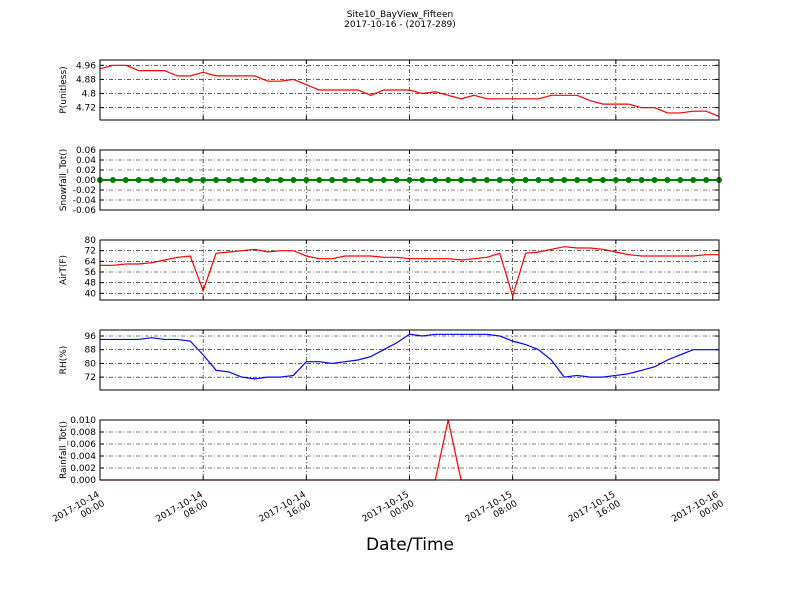 This screenshot has height=600, width=800. What do you see at coordinates (400, 15) in the screenshot?
I see `chart-title: Site10_BayView_Fifteen` at bounding box center [400, 15].